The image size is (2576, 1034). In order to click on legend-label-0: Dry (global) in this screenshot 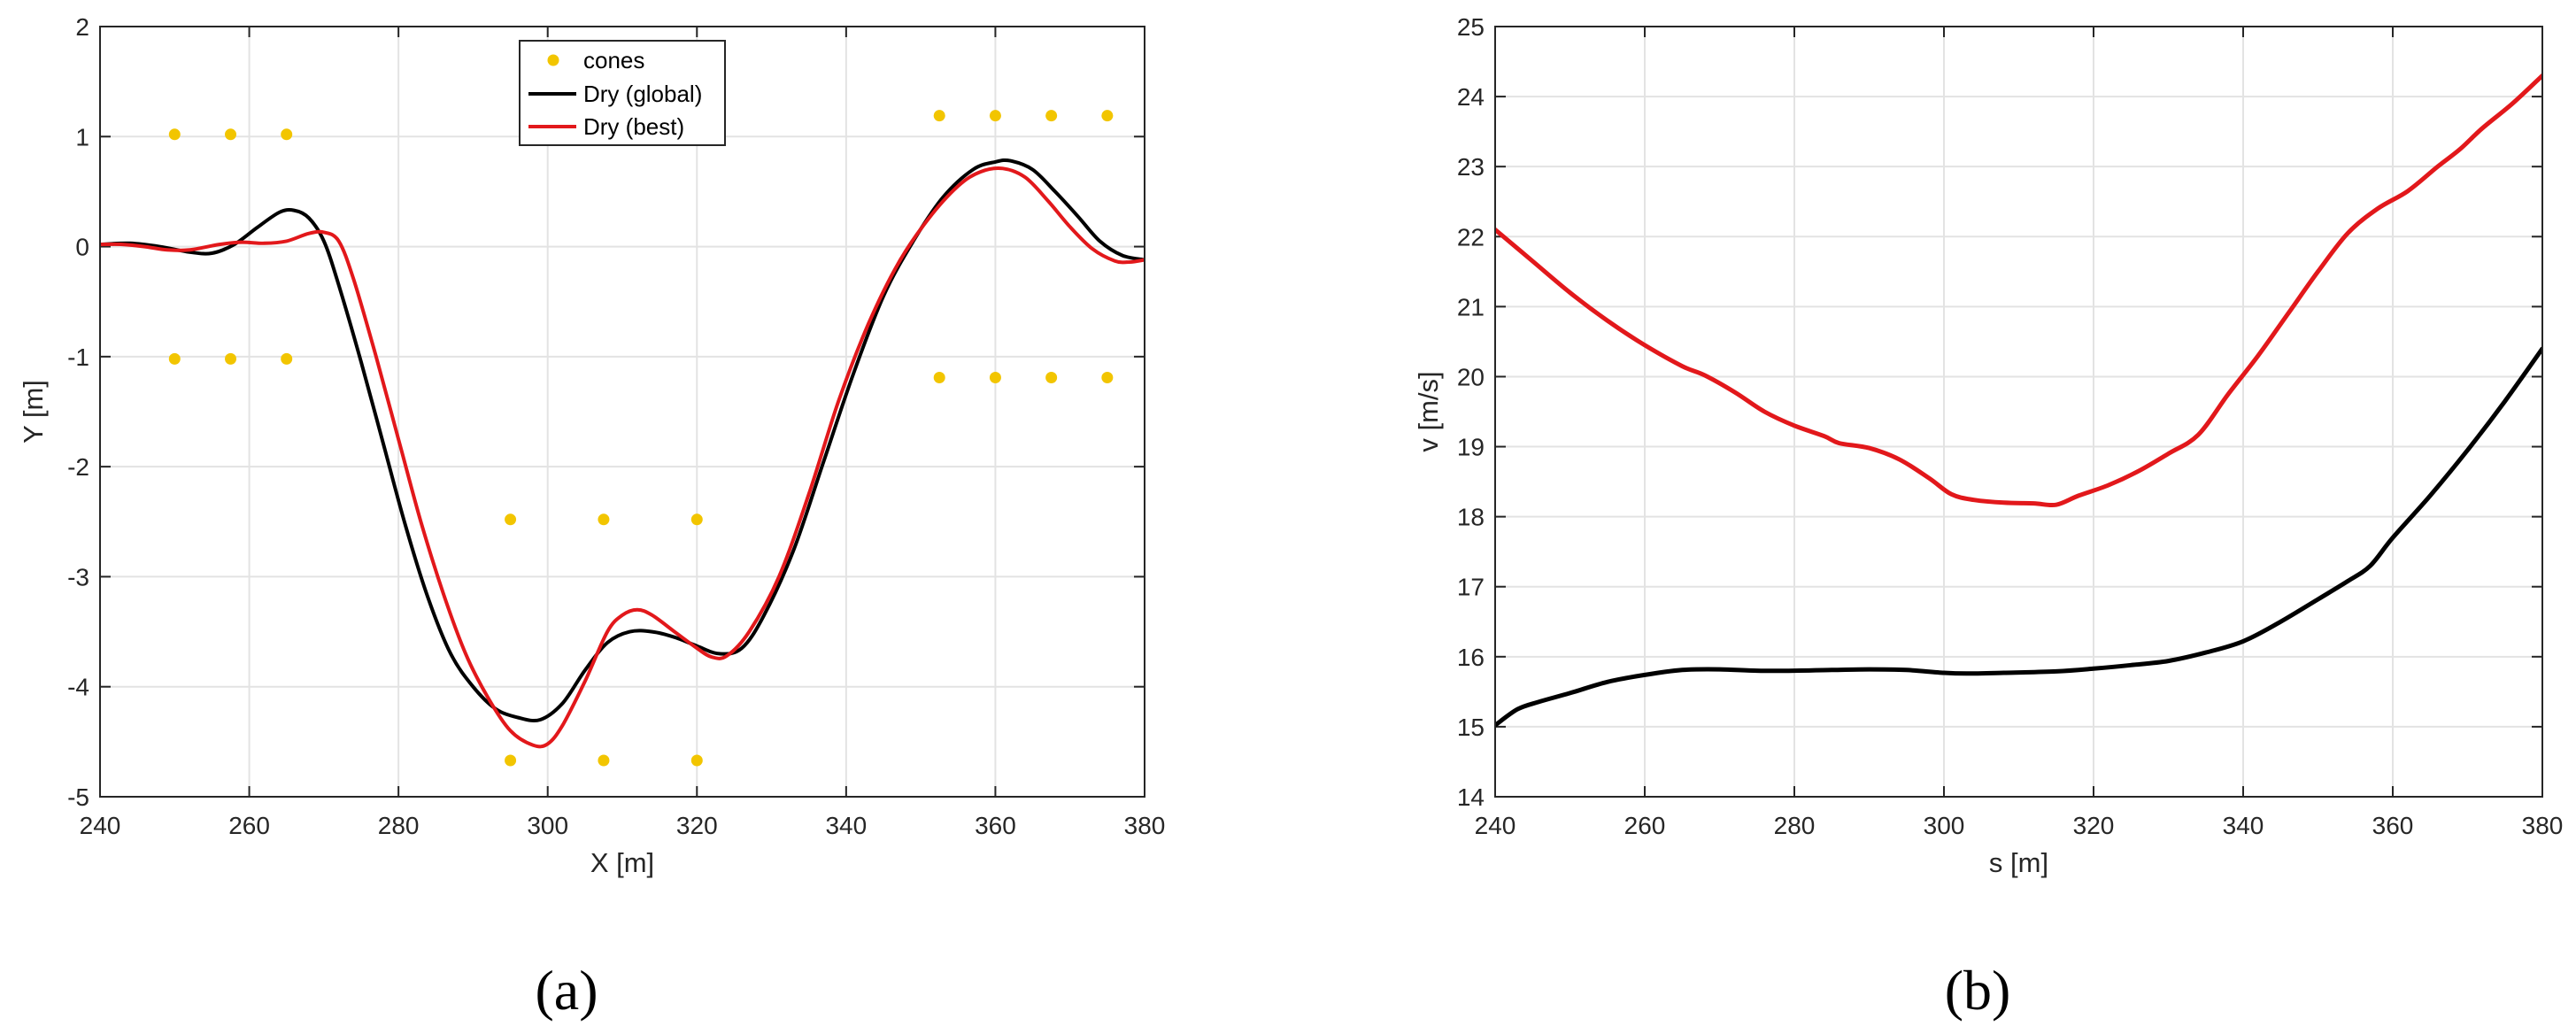, I will do `click(642, 94)`.